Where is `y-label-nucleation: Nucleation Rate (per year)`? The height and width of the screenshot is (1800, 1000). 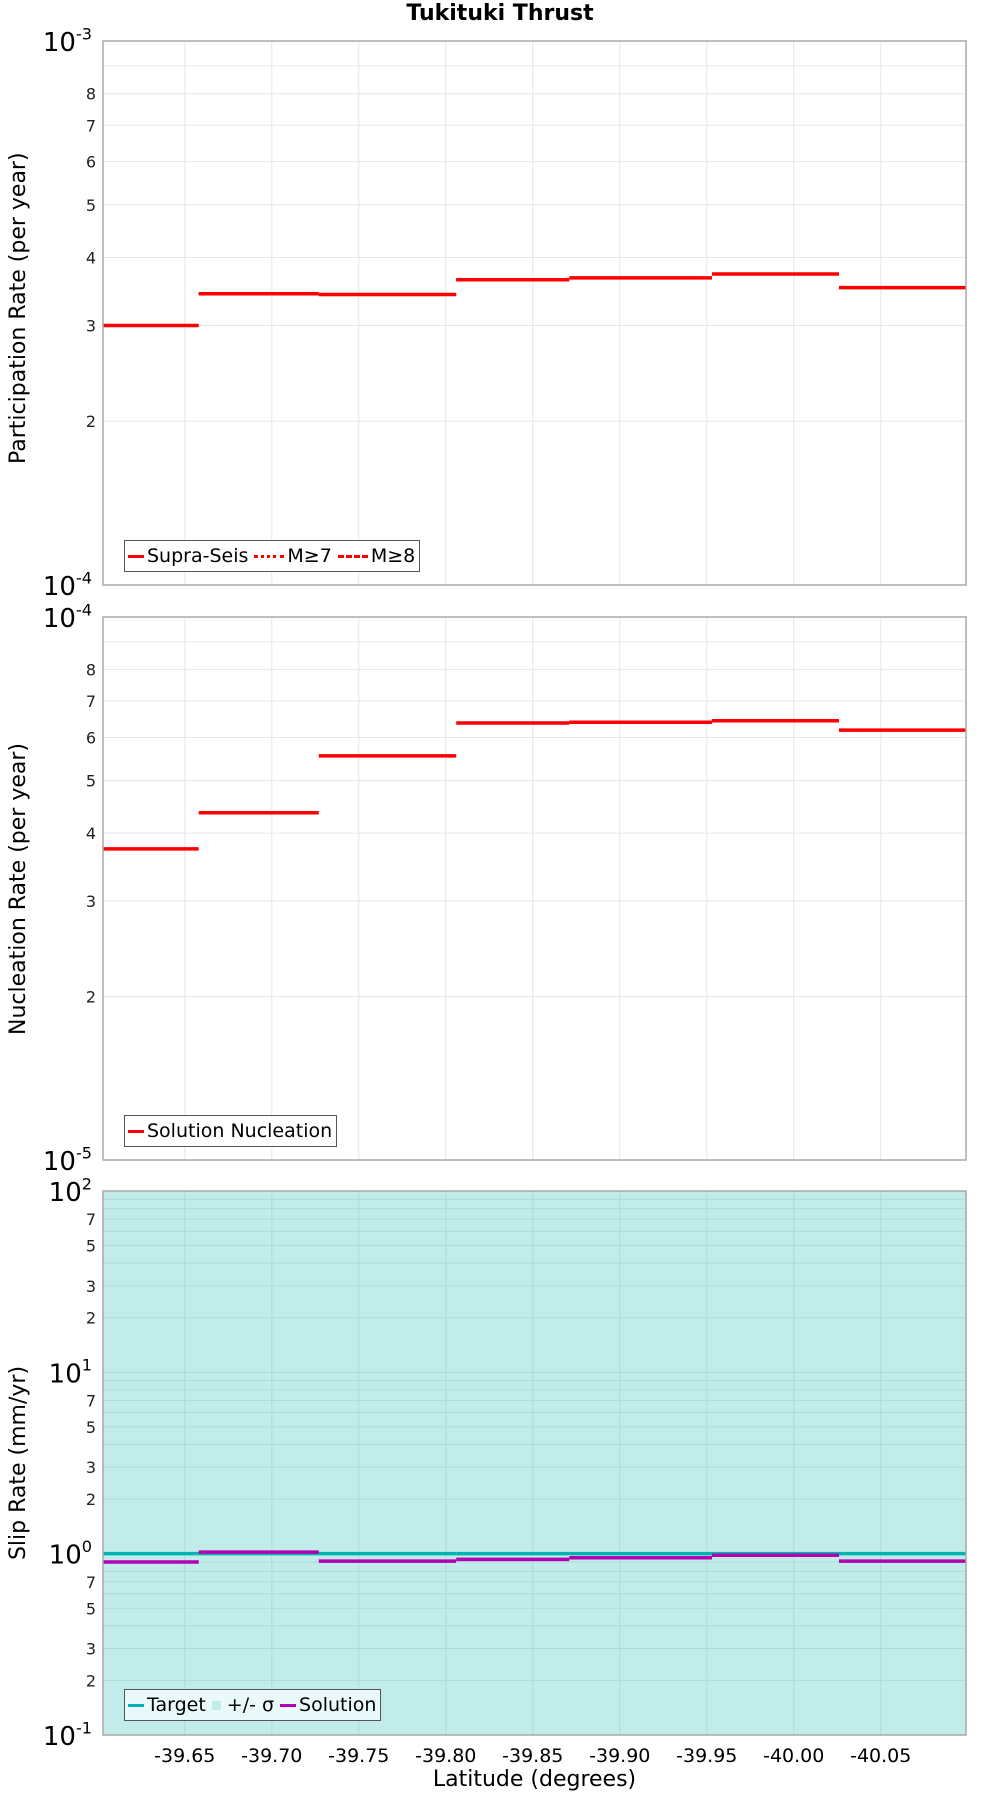
y-label-nucleation: Nucleation Rate (per year) is located at coordinates (18, 889).